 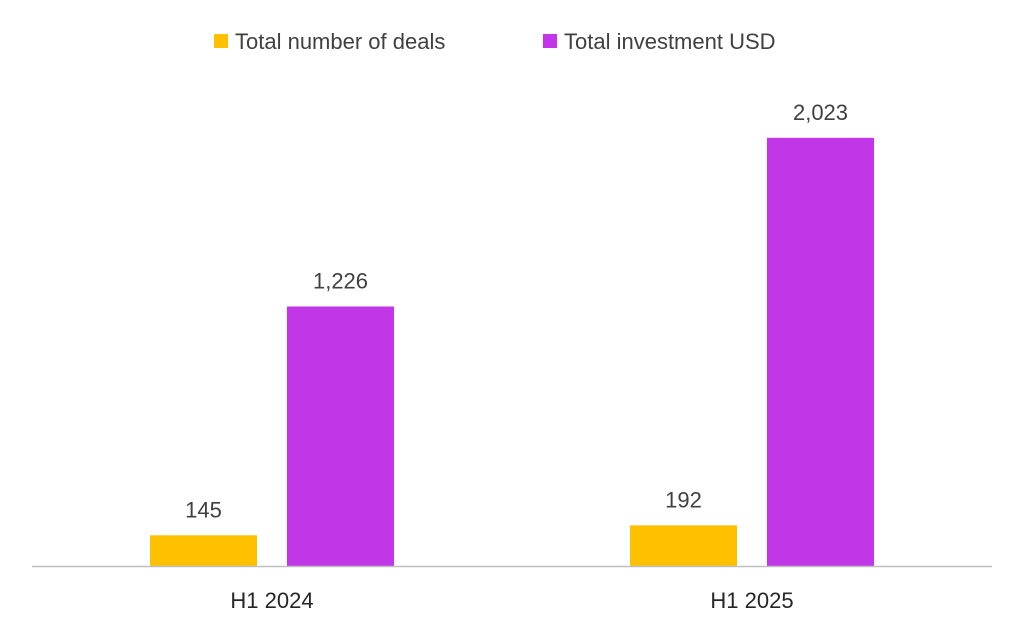 What do you see at coordinates (820, 112) in the screenshot?
I see `data-label-series2-cat2: 2,023` at bounding box center [820, 112].